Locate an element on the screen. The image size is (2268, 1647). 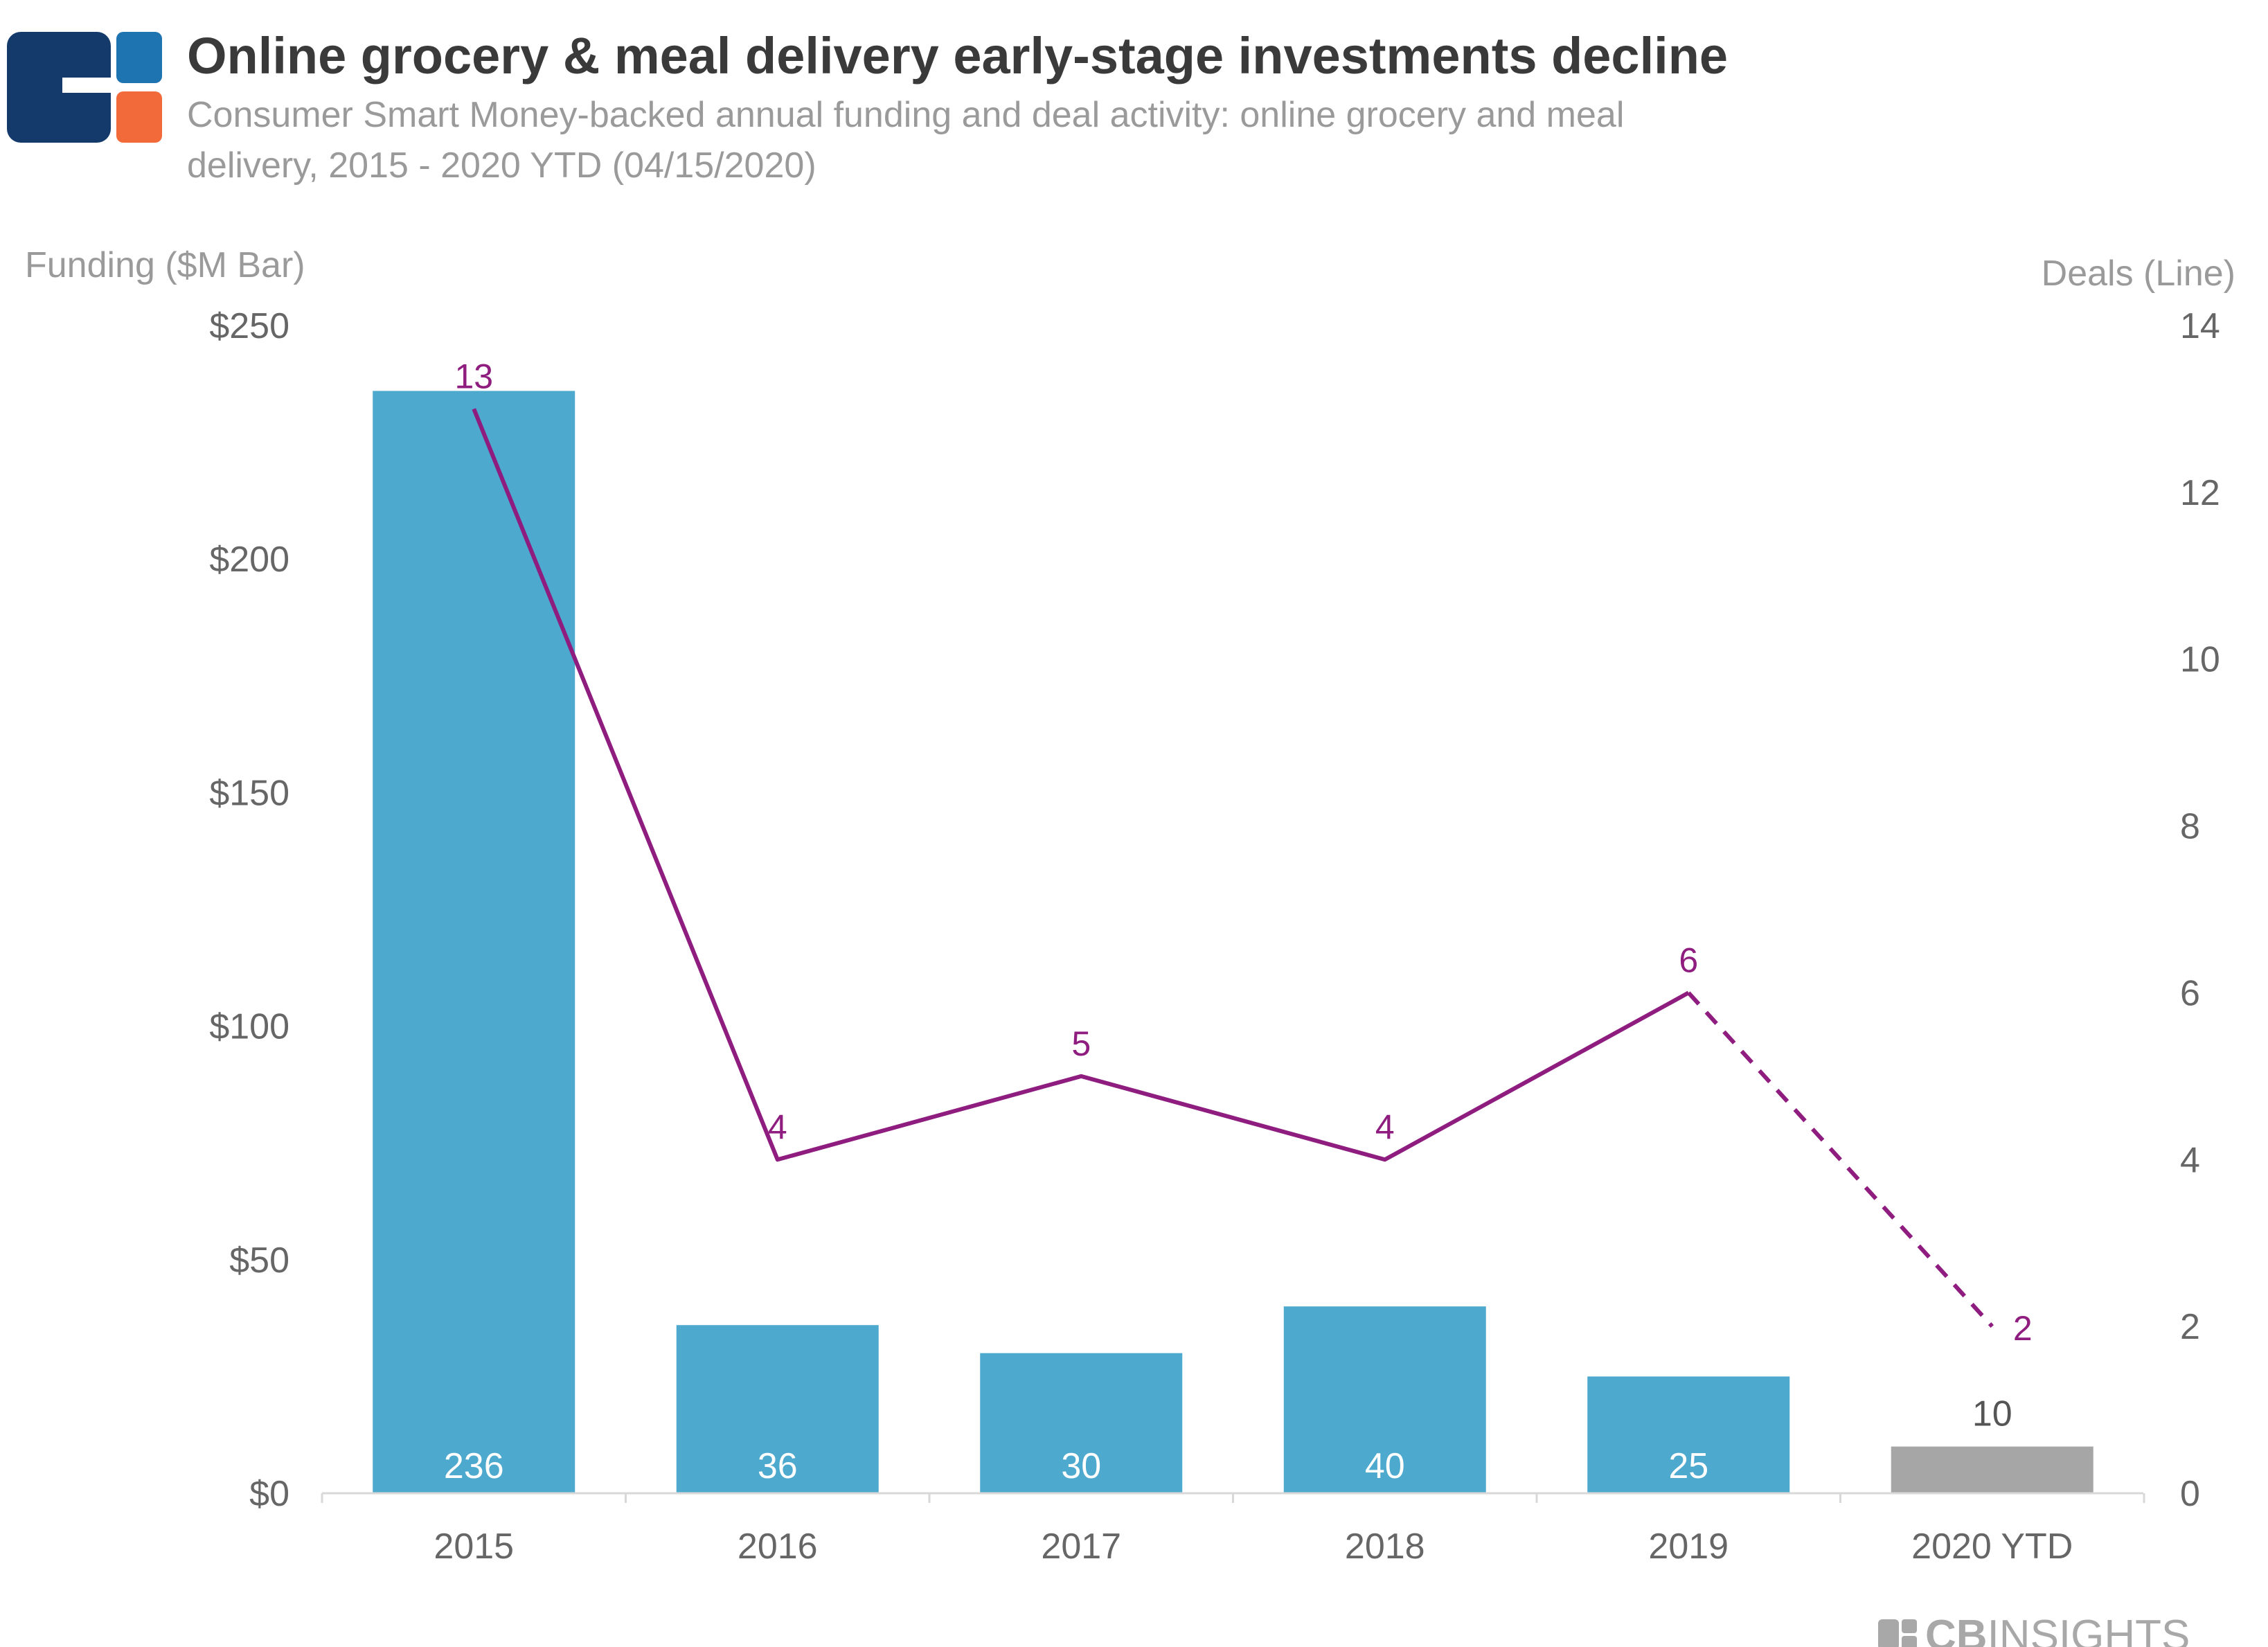
brand-name-bold: CB is located at coordinates (1956, 1629).